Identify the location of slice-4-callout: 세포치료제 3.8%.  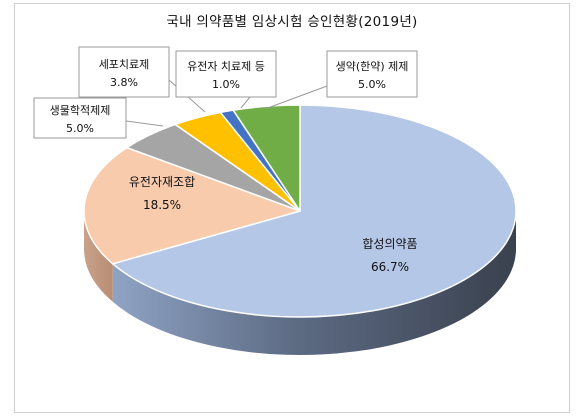
(142, 79).